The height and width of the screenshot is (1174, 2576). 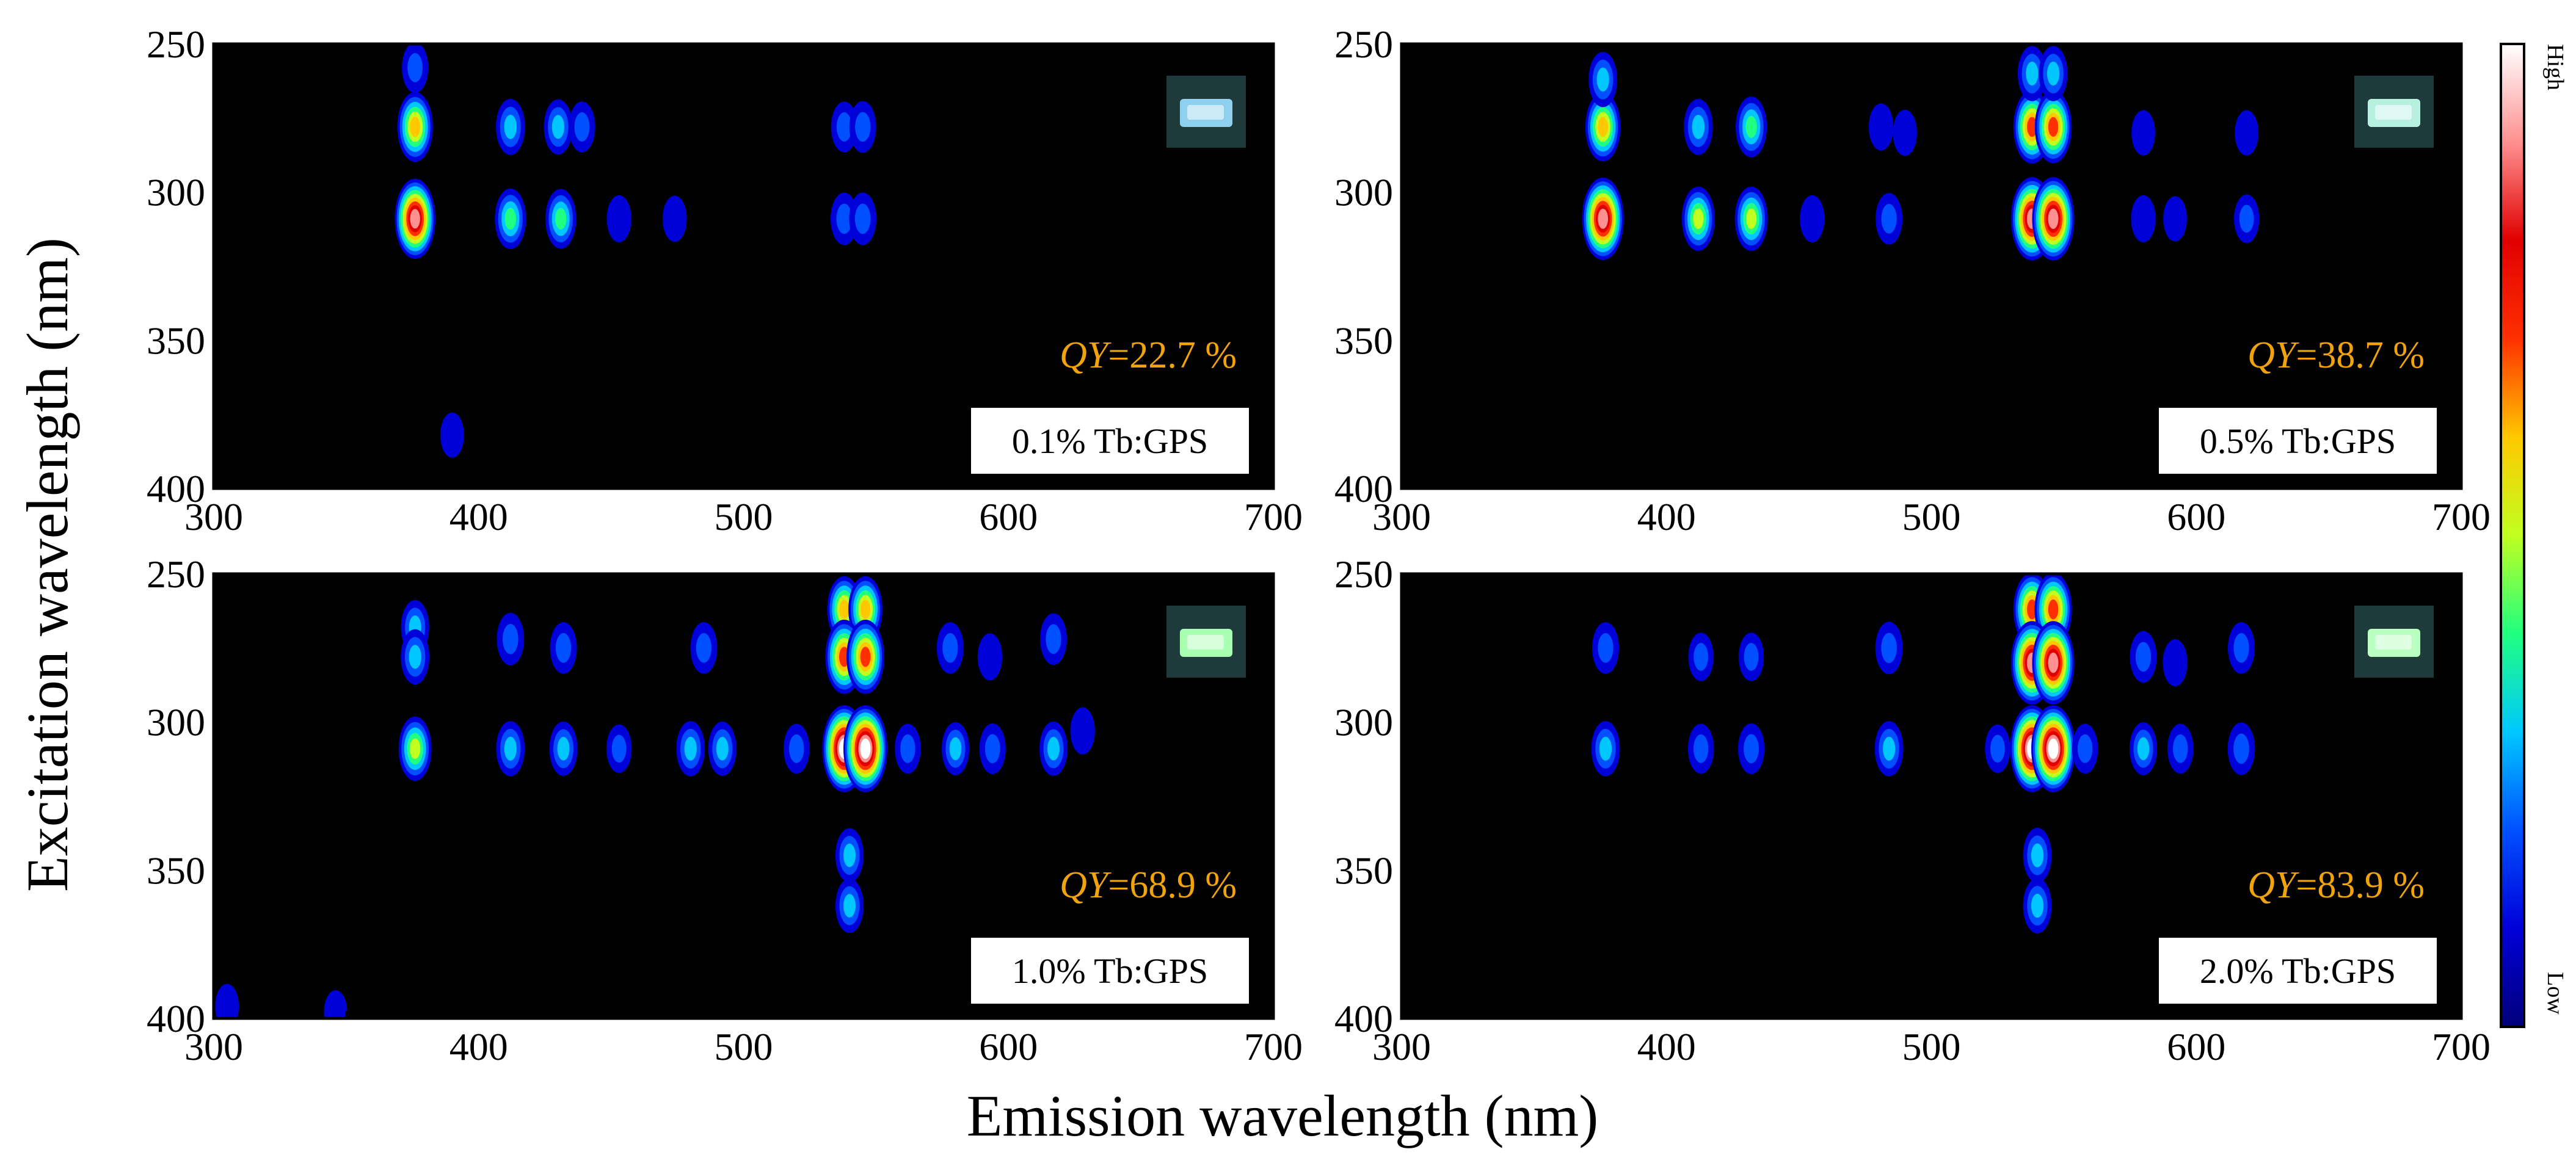 What do you see at coordinates (2555, 993) in the screenshot?
I see `colorbar-low-label: Low` at bounding box center [2555, 993].